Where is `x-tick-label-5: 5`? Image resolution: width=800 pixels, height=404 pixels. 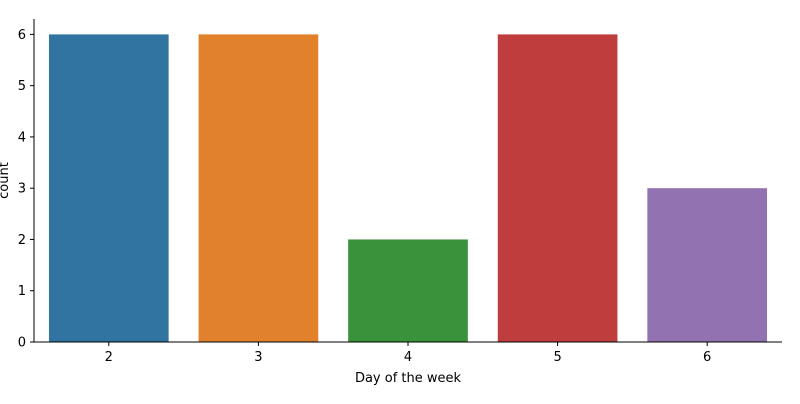 x-tick-label-5: 5 is located at coordinates (557, 357).